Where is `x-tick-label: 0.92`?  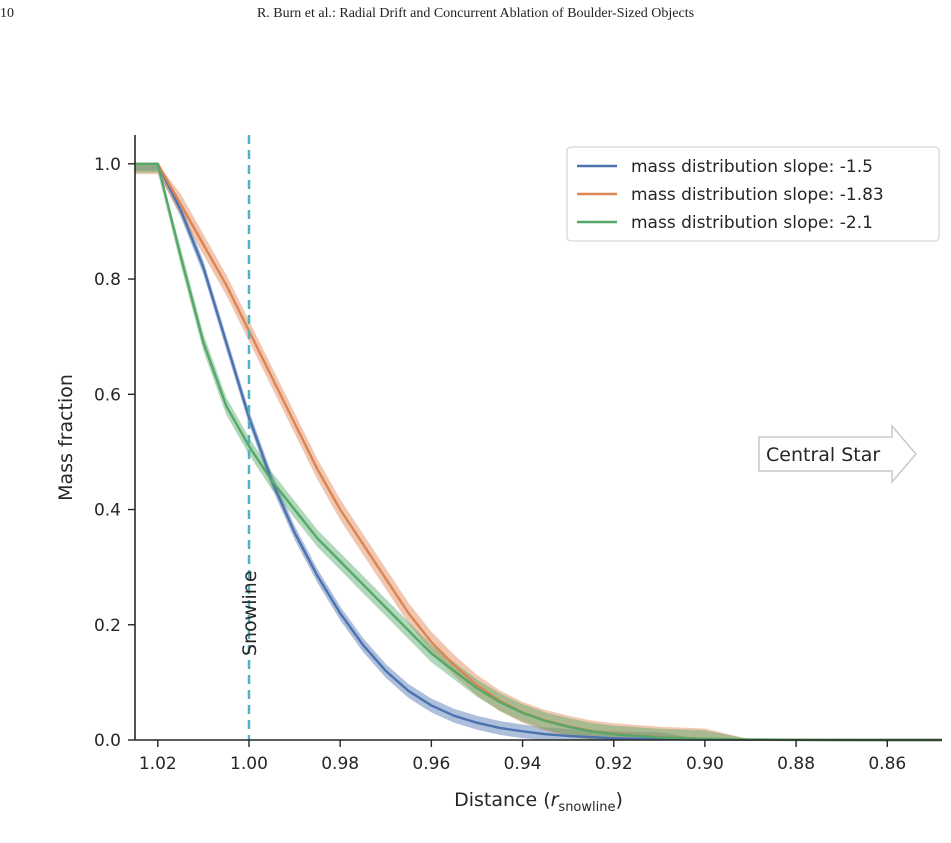 x-tick-label: 0.92 is located at coordinates (614, 764).